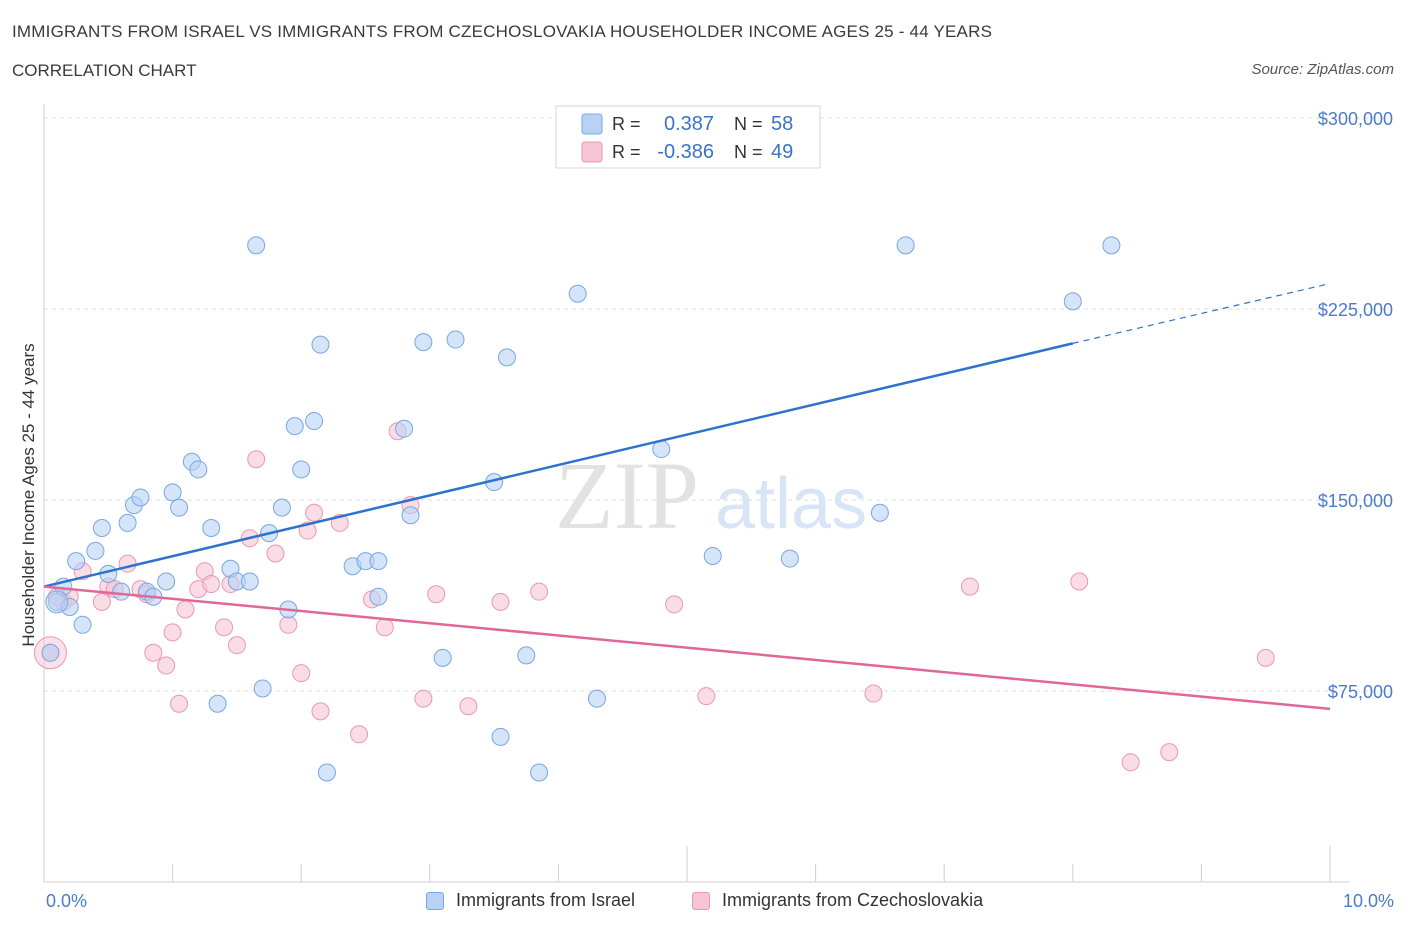 Image resolution: width=1406 pixels, height=930 pixels. Describe the element at coordinates (1360, 692) in the screenshot. I see `y-tick-label: $75,000` at that location.